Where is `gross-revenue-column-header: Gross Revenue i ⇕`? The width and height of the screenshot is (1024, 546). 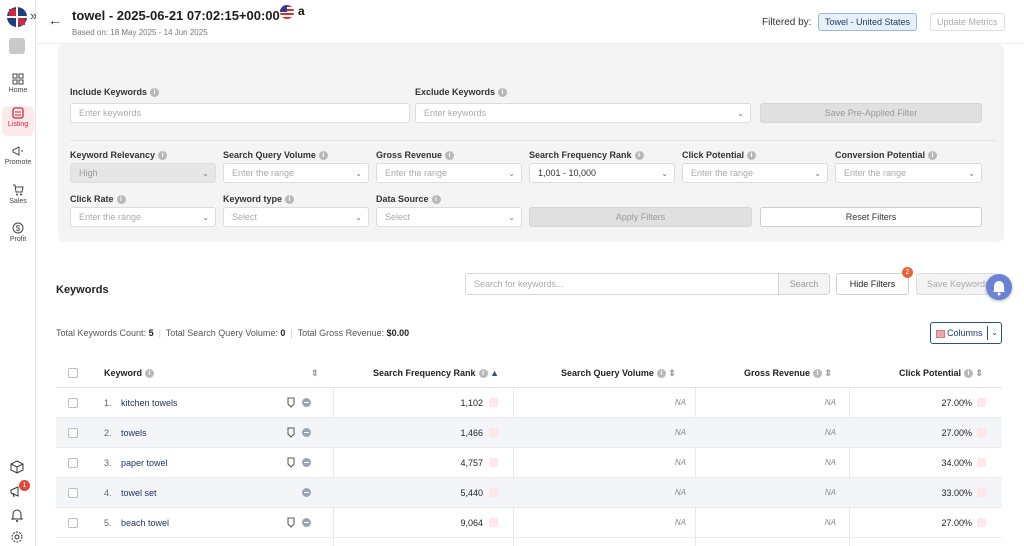
gross-revenue-column-header: Gross Revenue i ⇕ is located at coordinates (788, 373).